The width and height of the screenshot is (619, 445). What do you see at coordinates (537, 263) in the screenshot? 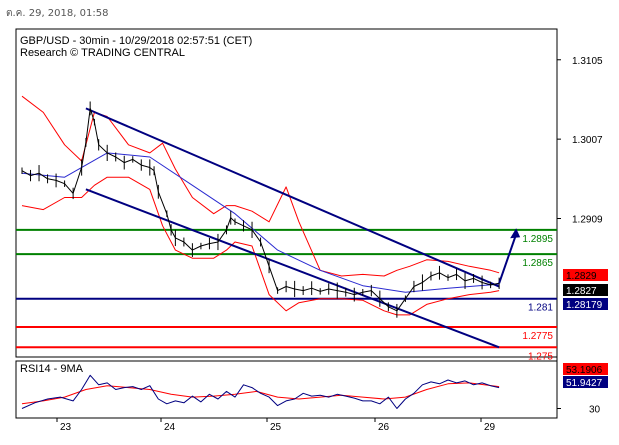
I see `level-label: 1.2865` at bounding box center [537, 263].